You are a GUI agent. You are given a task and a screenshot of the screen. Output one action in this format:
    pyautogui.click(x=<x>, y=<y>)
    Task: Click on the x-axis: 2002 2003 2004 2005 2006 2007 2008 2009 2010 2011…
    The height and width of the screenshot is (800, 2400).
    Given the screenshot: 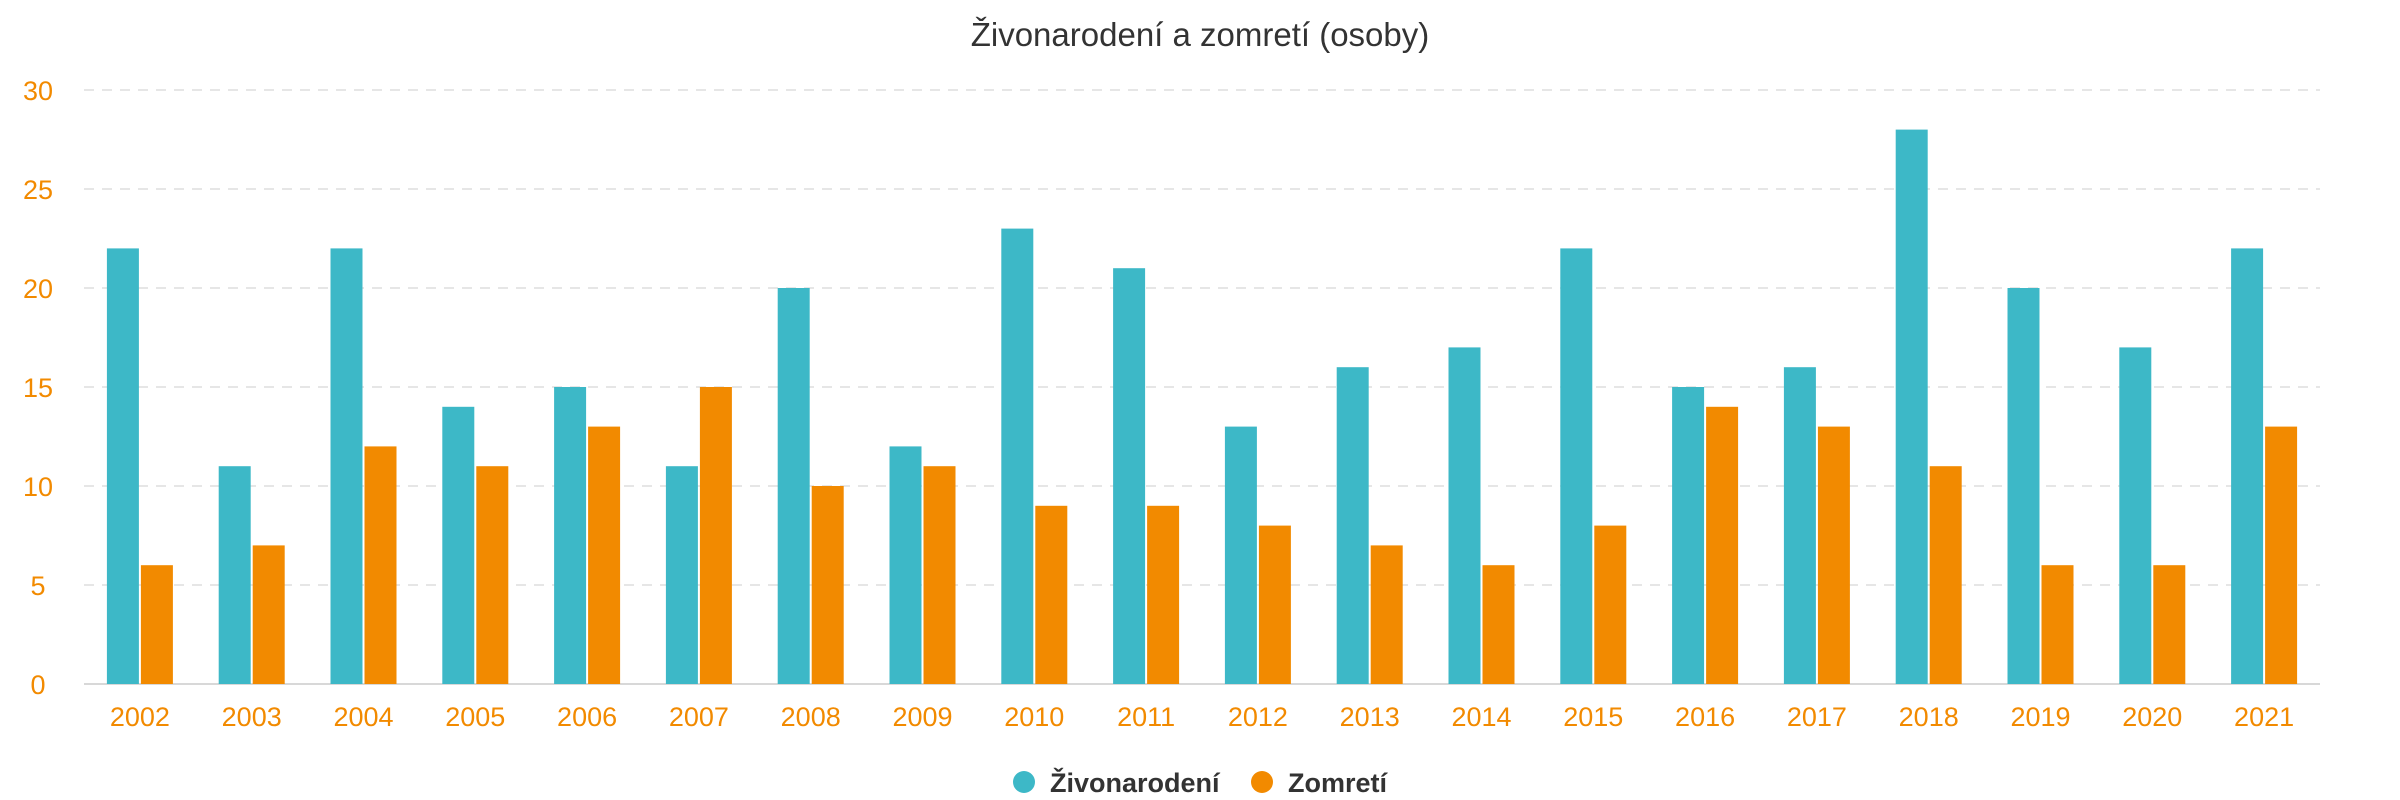 What is the action you would take?
    pyautogui.click(x=1202, y=717)
    